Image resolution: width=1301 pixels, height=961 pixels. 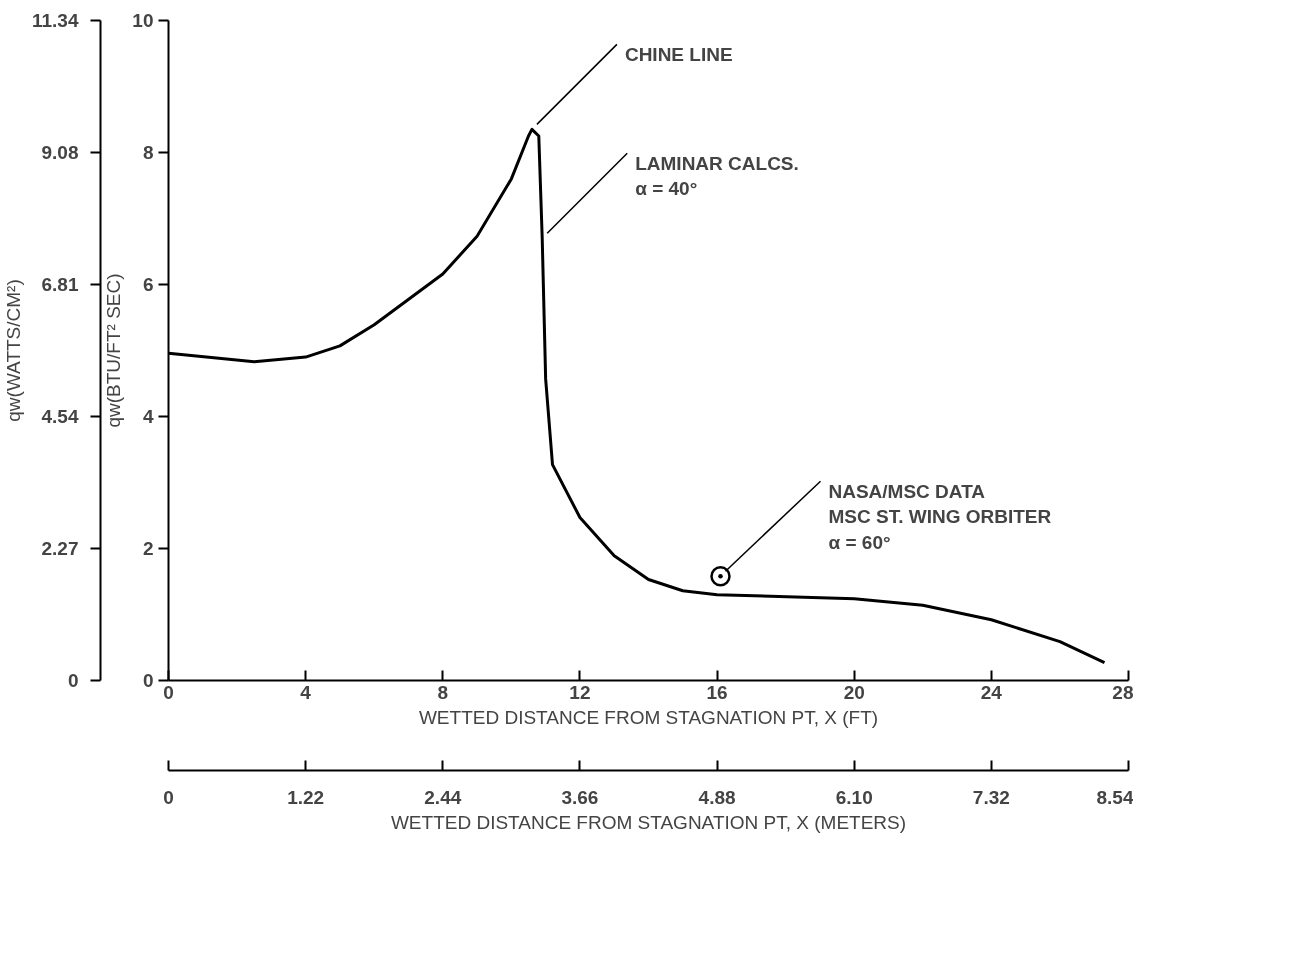 What do you see at coordinates (443, 797) in the screenshot?
I see `x2-tick-label: 2.44` at bounding box center [443, 797].